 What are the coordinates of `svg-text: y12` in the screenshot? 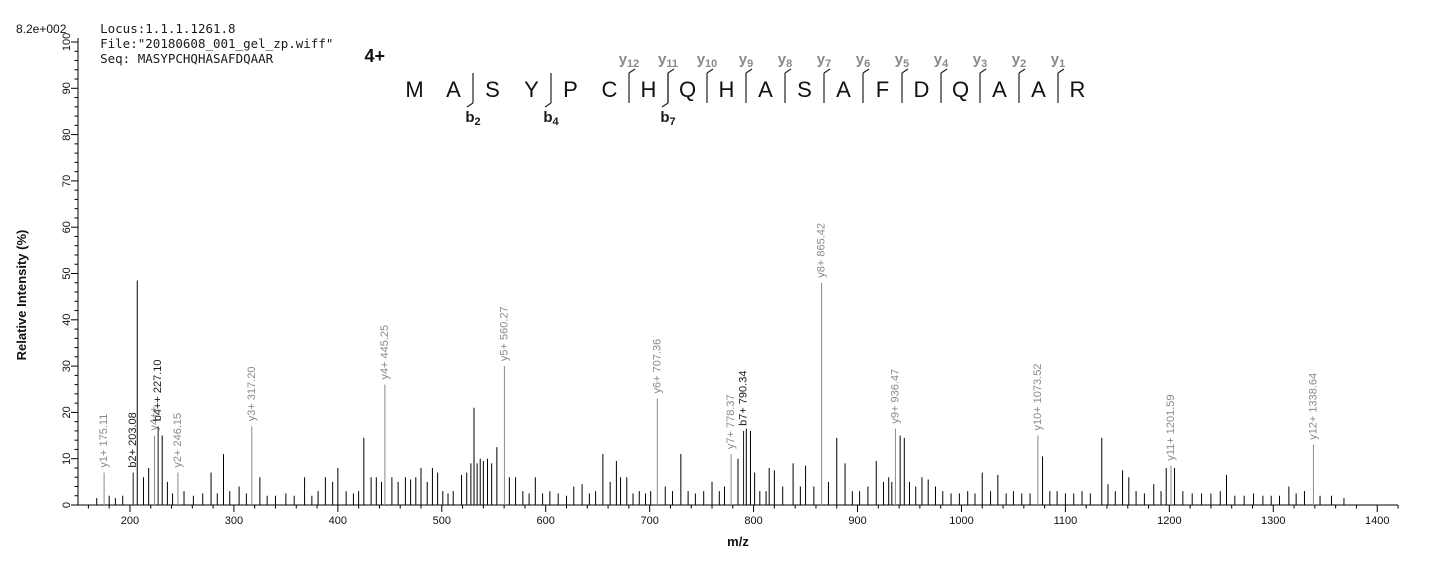 It's located at (629, 60).